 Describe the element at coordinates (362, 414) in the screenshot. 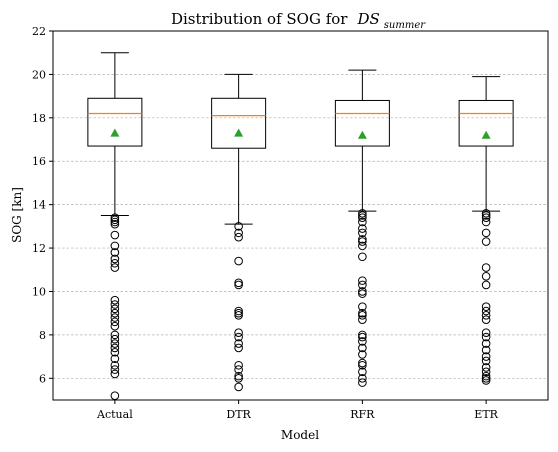

I see `x-tick-label: RFR` at that location.